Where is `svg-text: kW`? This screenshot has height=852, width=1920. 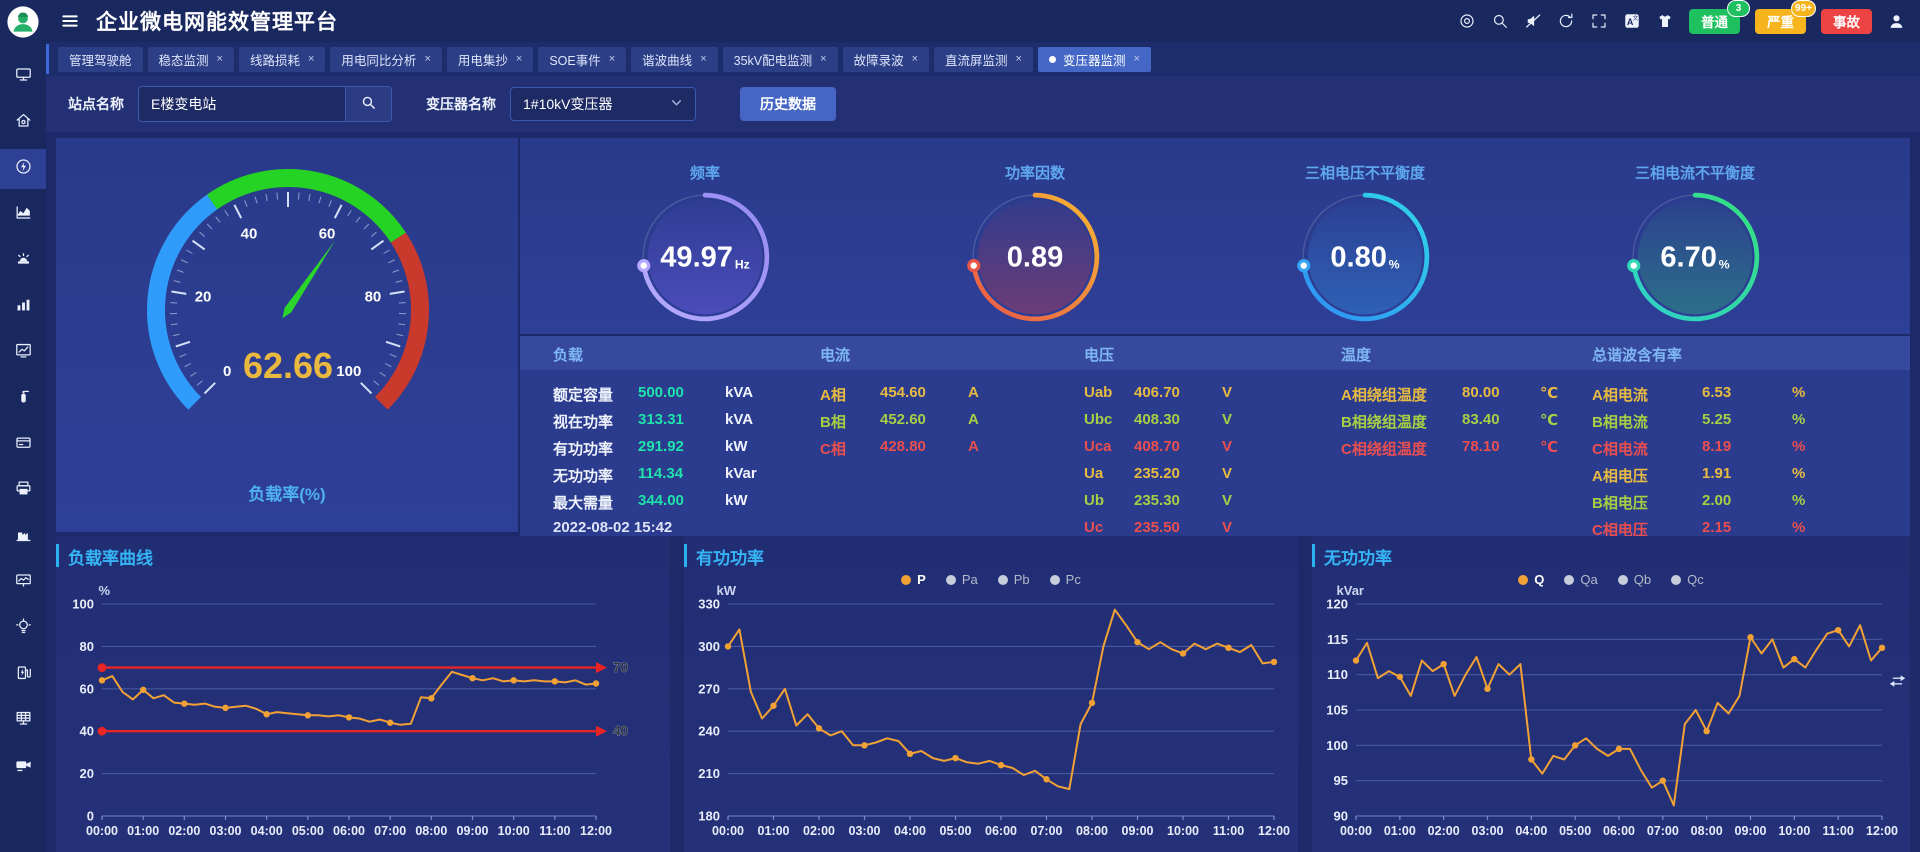 svg-text: kW is located at coordinates (727, 590).